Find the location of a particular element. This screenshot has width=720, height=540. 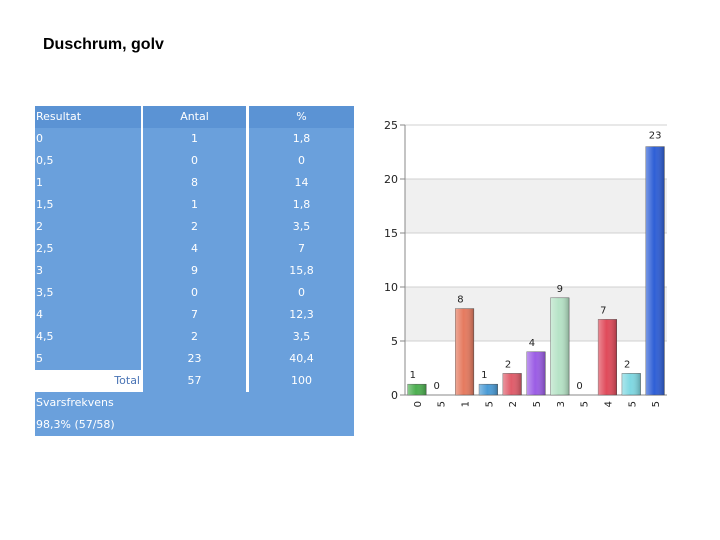

y-tick-label: 0 is located at coordinates (394, 395).